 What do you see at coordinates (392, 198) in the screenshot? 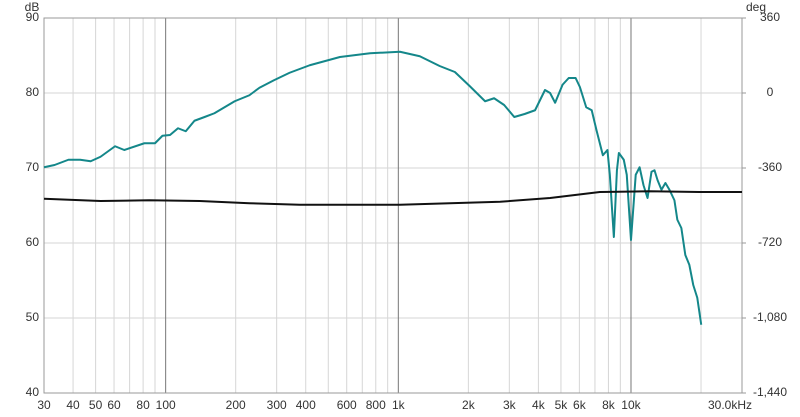
I see `series-line` at bounding box center [392, 198].